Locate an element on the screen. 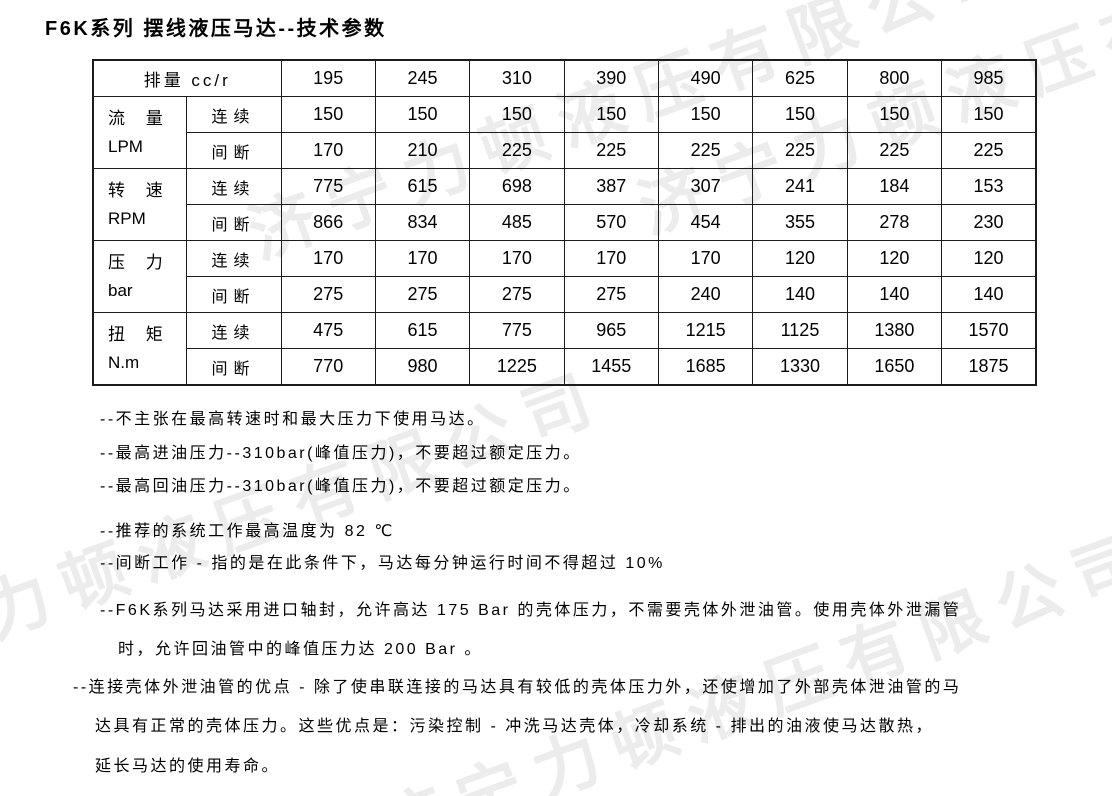 The image size is (1112, 796). cell-value: 1650 is located at coordinates (894, 367).